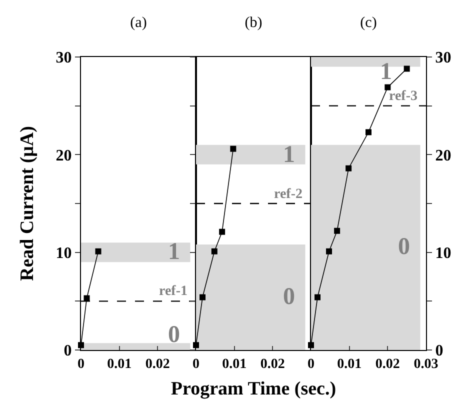  Describe the element at coordinates (253, 389) in the screenshot. I see `x-axis-title: Program Time (sec.)` at that location.